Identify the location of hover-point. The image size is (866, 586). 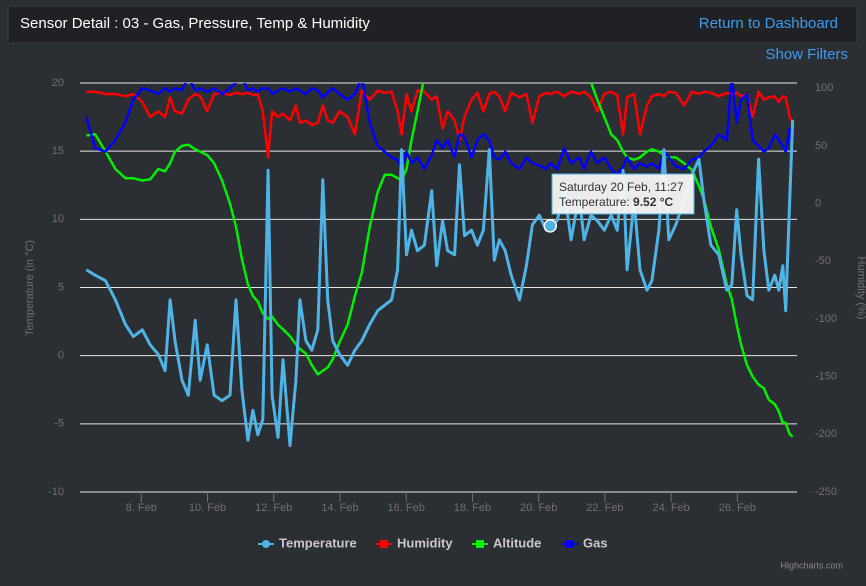
(550, 226).